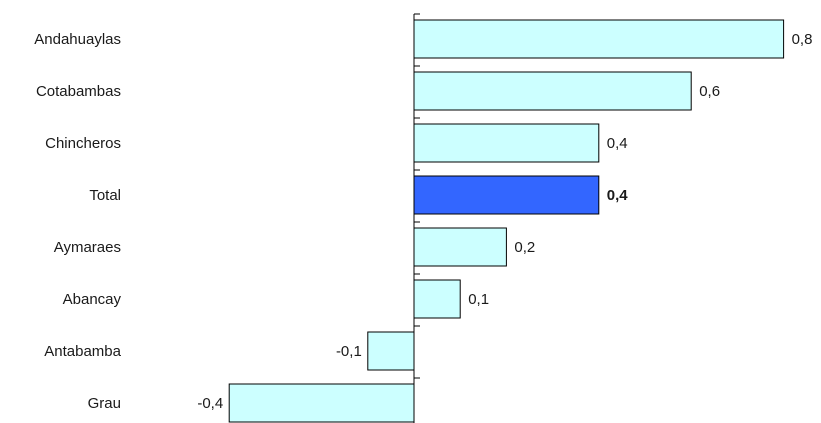  Describe the element at coordinates (210, 403) in the screenshot. I see `value-label-grau: -0,4` at that location.